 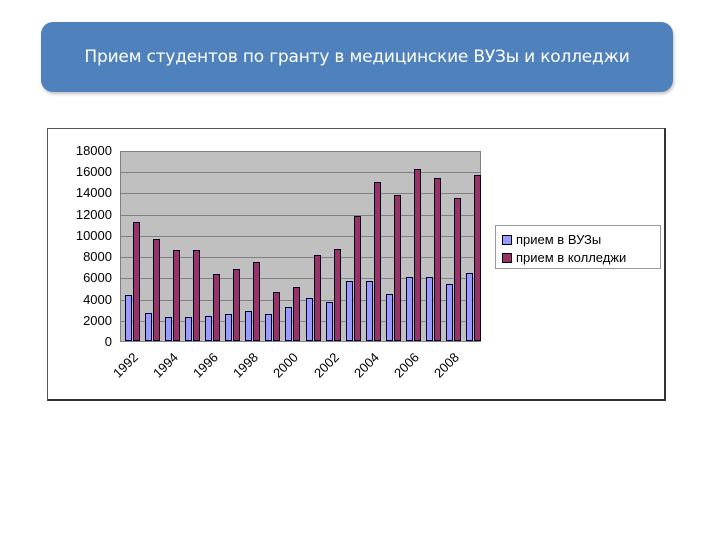 I want to click on legend-item-vuz: прием в ВУЗы, so click(x=551, y=239).